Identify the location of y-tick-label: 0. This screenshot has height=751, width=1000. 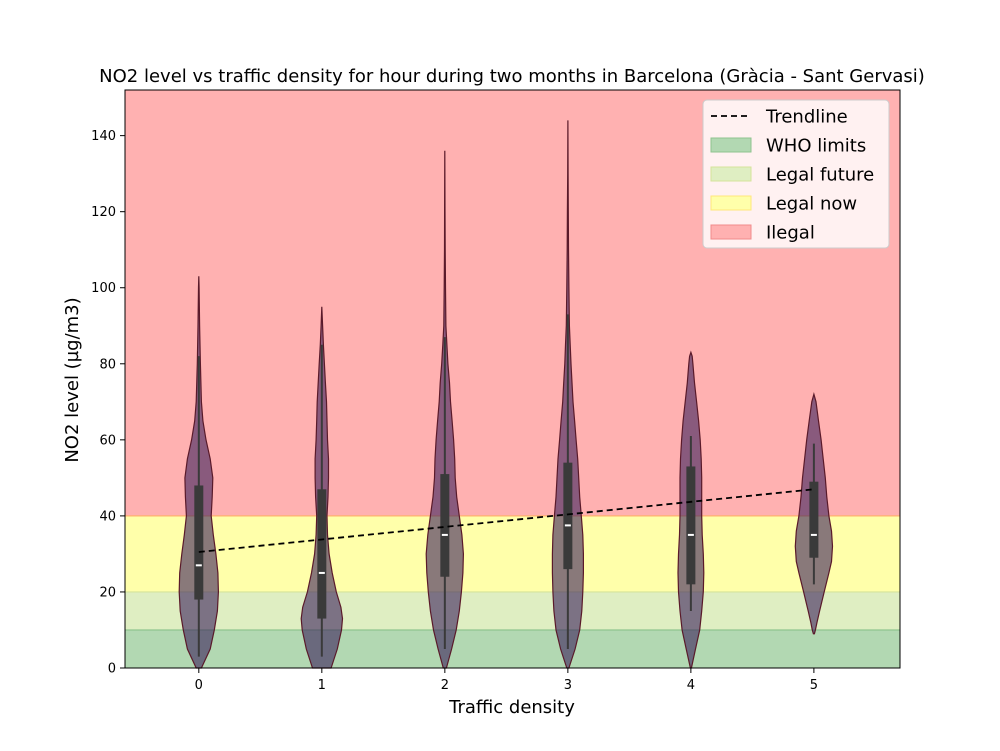
(112, 669).